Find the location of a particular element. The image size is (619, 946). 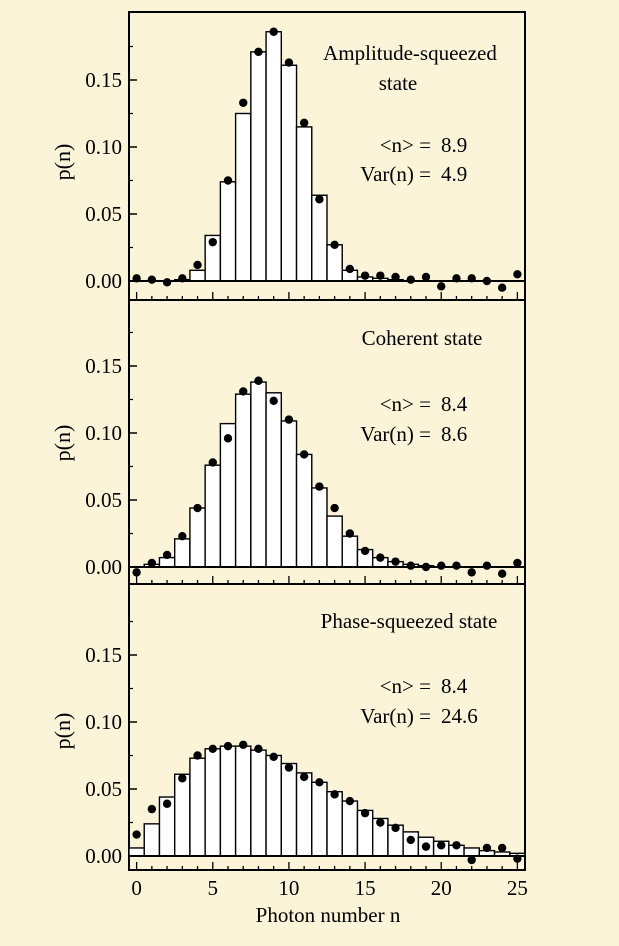

x-tick-label: 0 is located at coordinates (136, 888).